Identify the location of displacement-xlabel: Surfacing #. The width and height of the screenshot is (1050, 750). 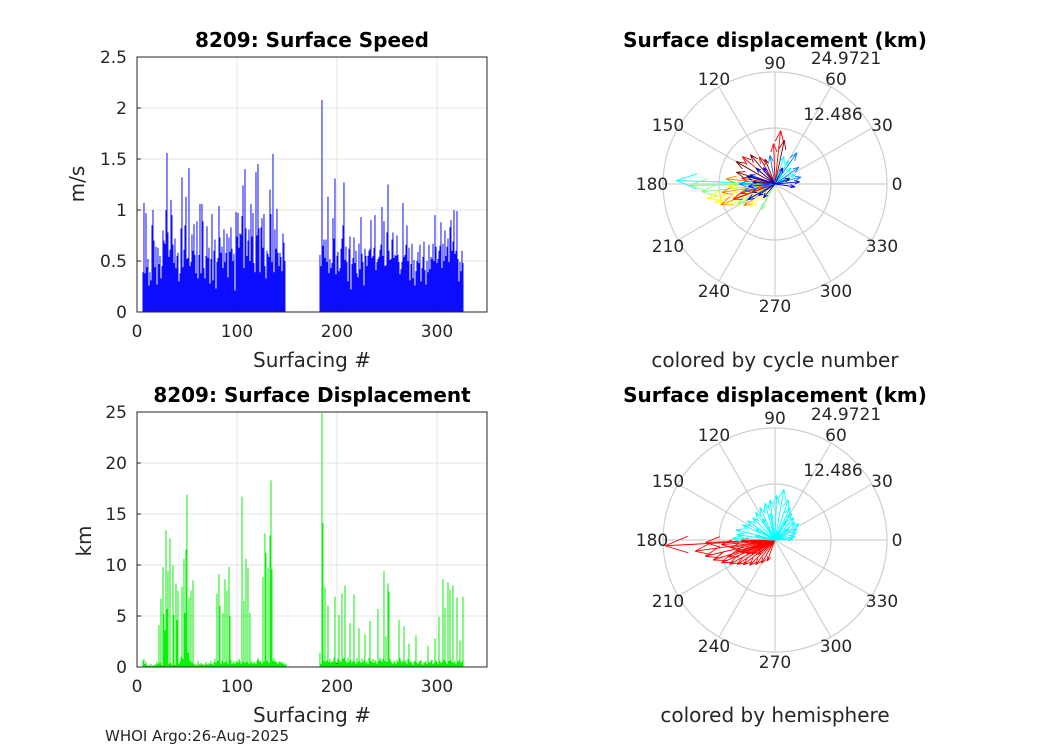
(312, 715).